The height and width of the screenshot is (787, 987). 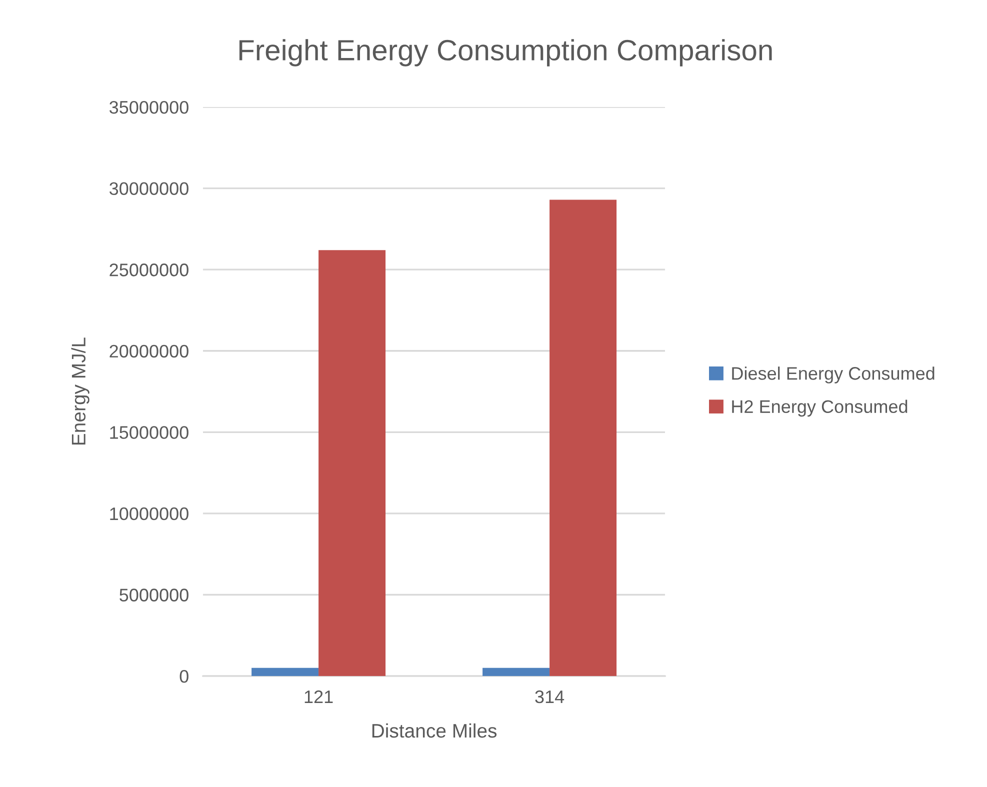 What do you see at coordinates (505, 52) in the screenshot?
I see `chart-title: Freight Energy Consumption Comparison` at bounding box center [505, 52].